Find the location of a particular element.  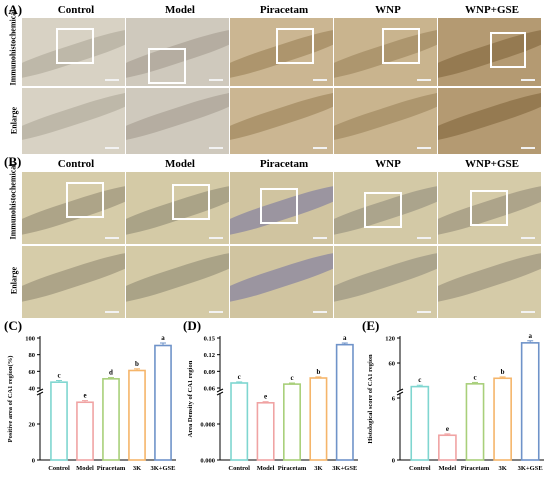

y-tick-label: 0.06 is located at coordinates (210, 389).